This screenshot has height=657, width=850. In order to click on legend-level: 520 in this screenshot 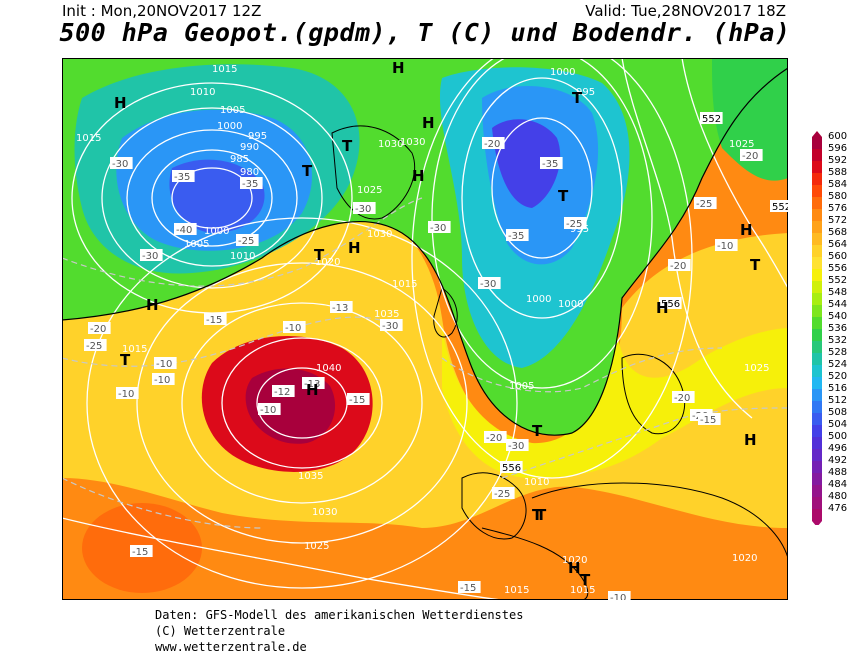, I will do `click(838, 376)`.